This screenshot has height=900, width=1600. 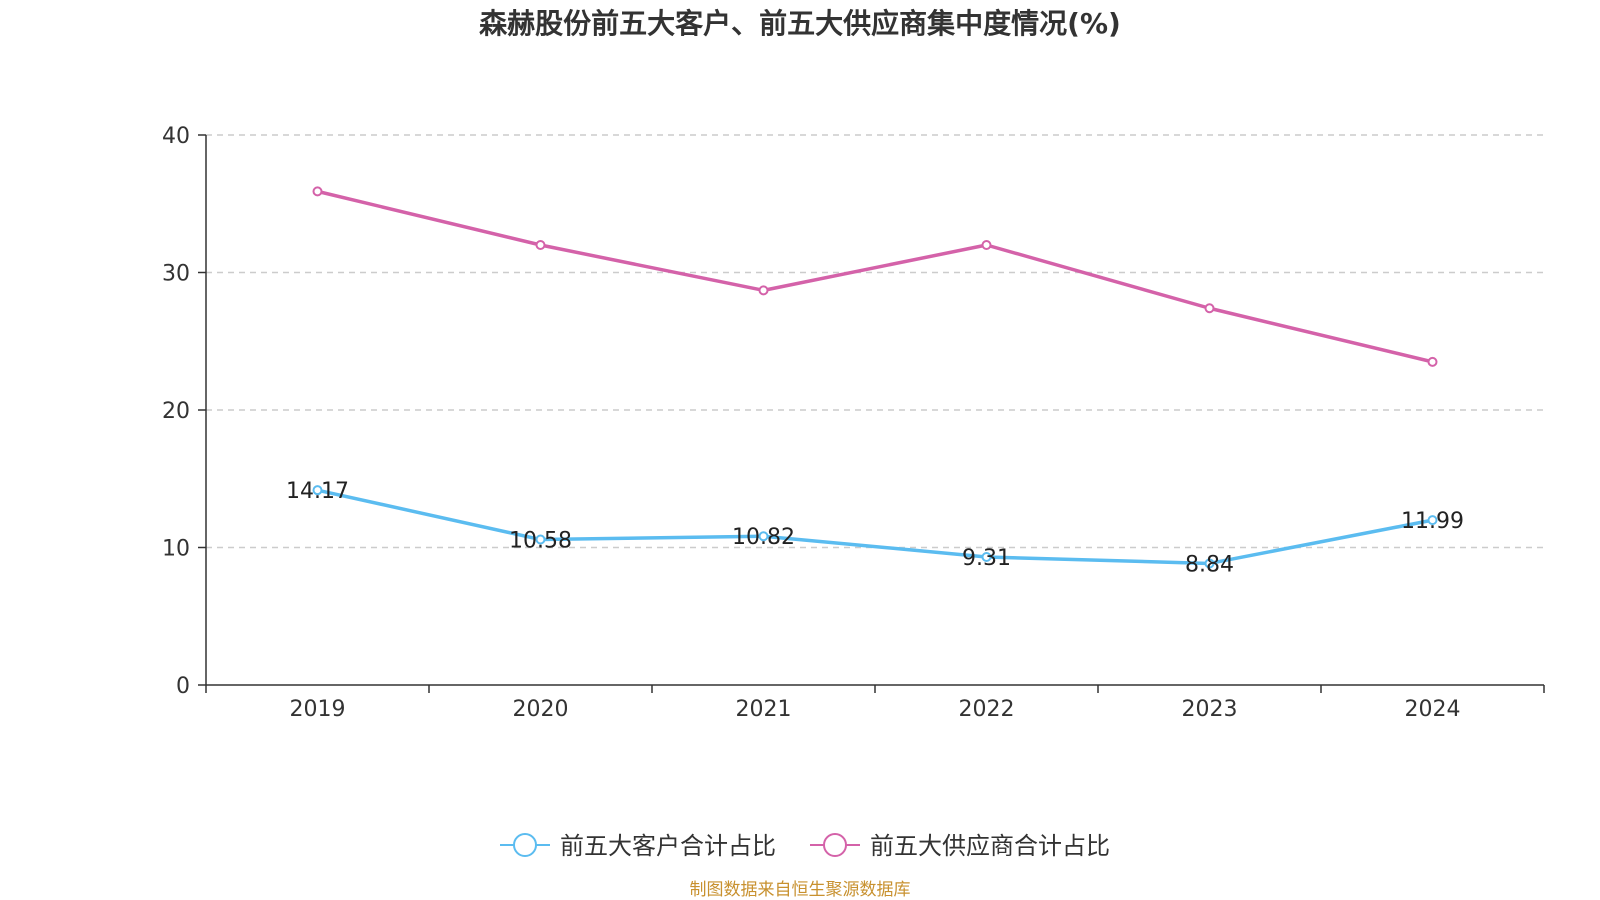 What do you see at coordinates (990, 846) in the screenshot?
I see `legend-label: 前五大供应商合计占比` at bounding box center [990, 846].